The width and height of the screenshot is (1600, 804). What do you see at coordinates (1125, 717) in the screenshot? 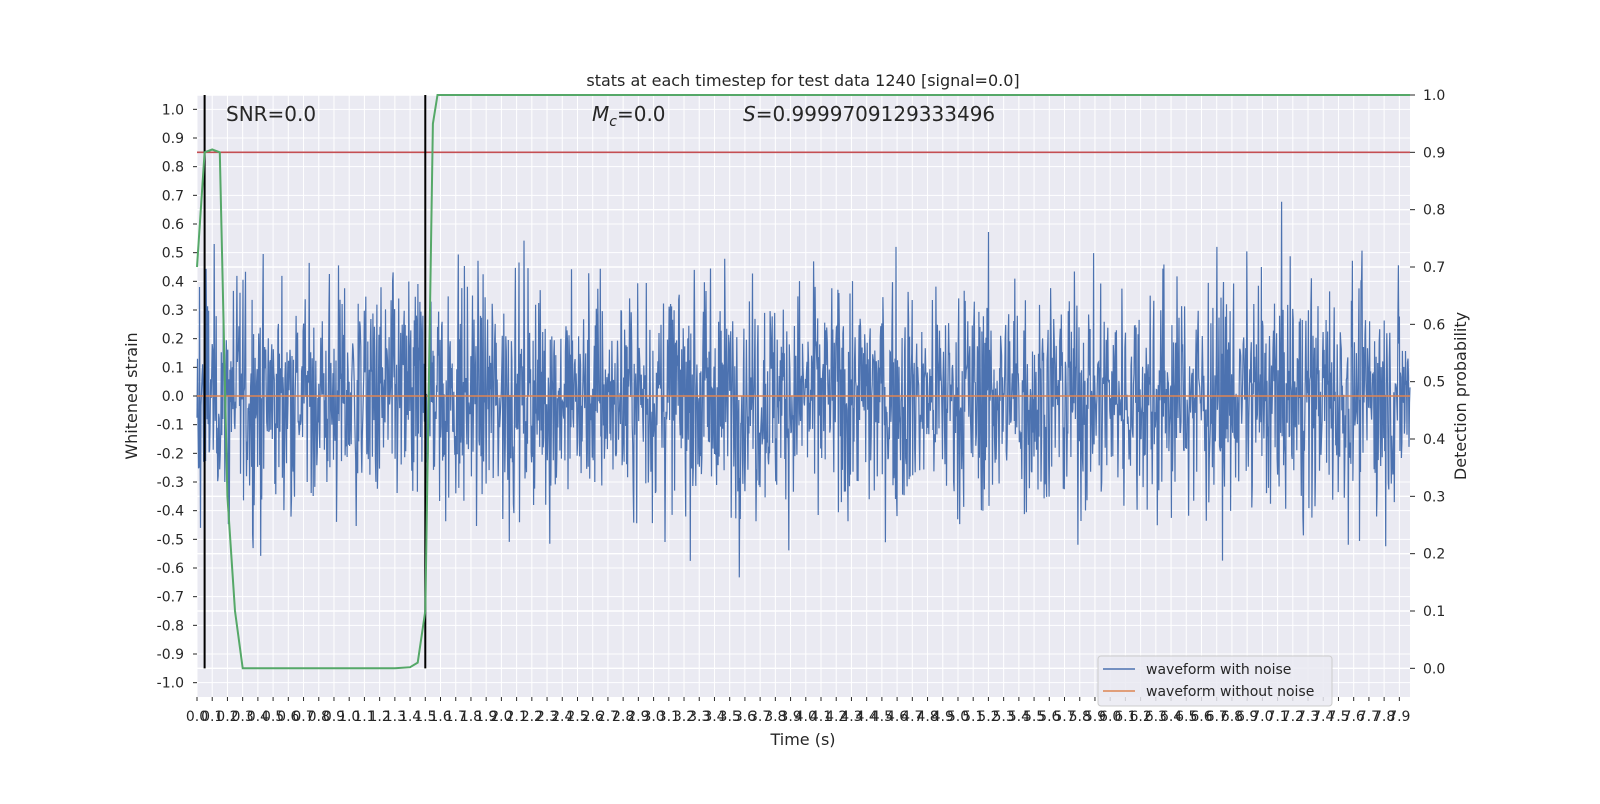
I see `x-tick-label: 6.1` at bounding box center [1125, 717].